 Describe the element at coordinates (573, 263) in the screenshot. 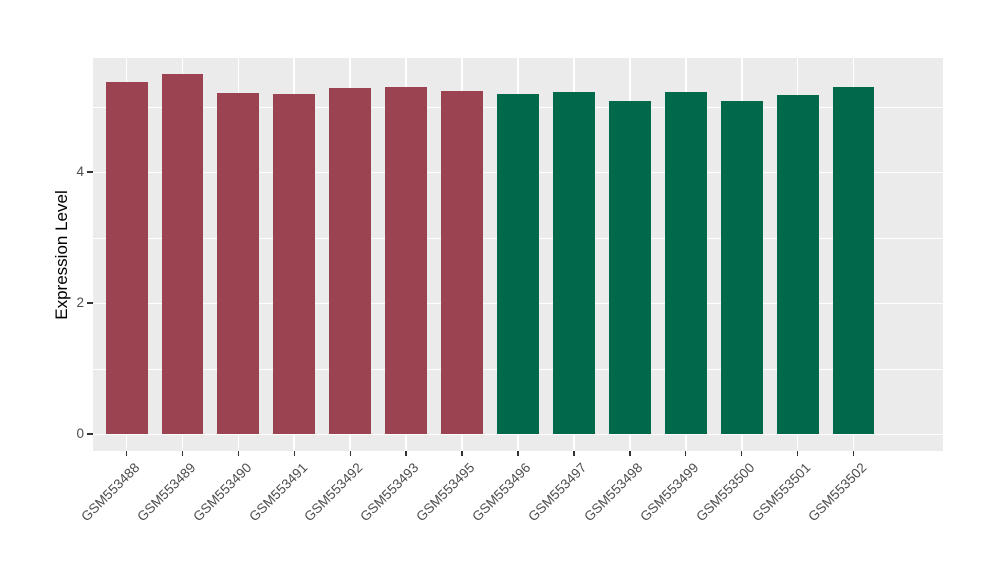

I see `bar-GSM553497` at that location.